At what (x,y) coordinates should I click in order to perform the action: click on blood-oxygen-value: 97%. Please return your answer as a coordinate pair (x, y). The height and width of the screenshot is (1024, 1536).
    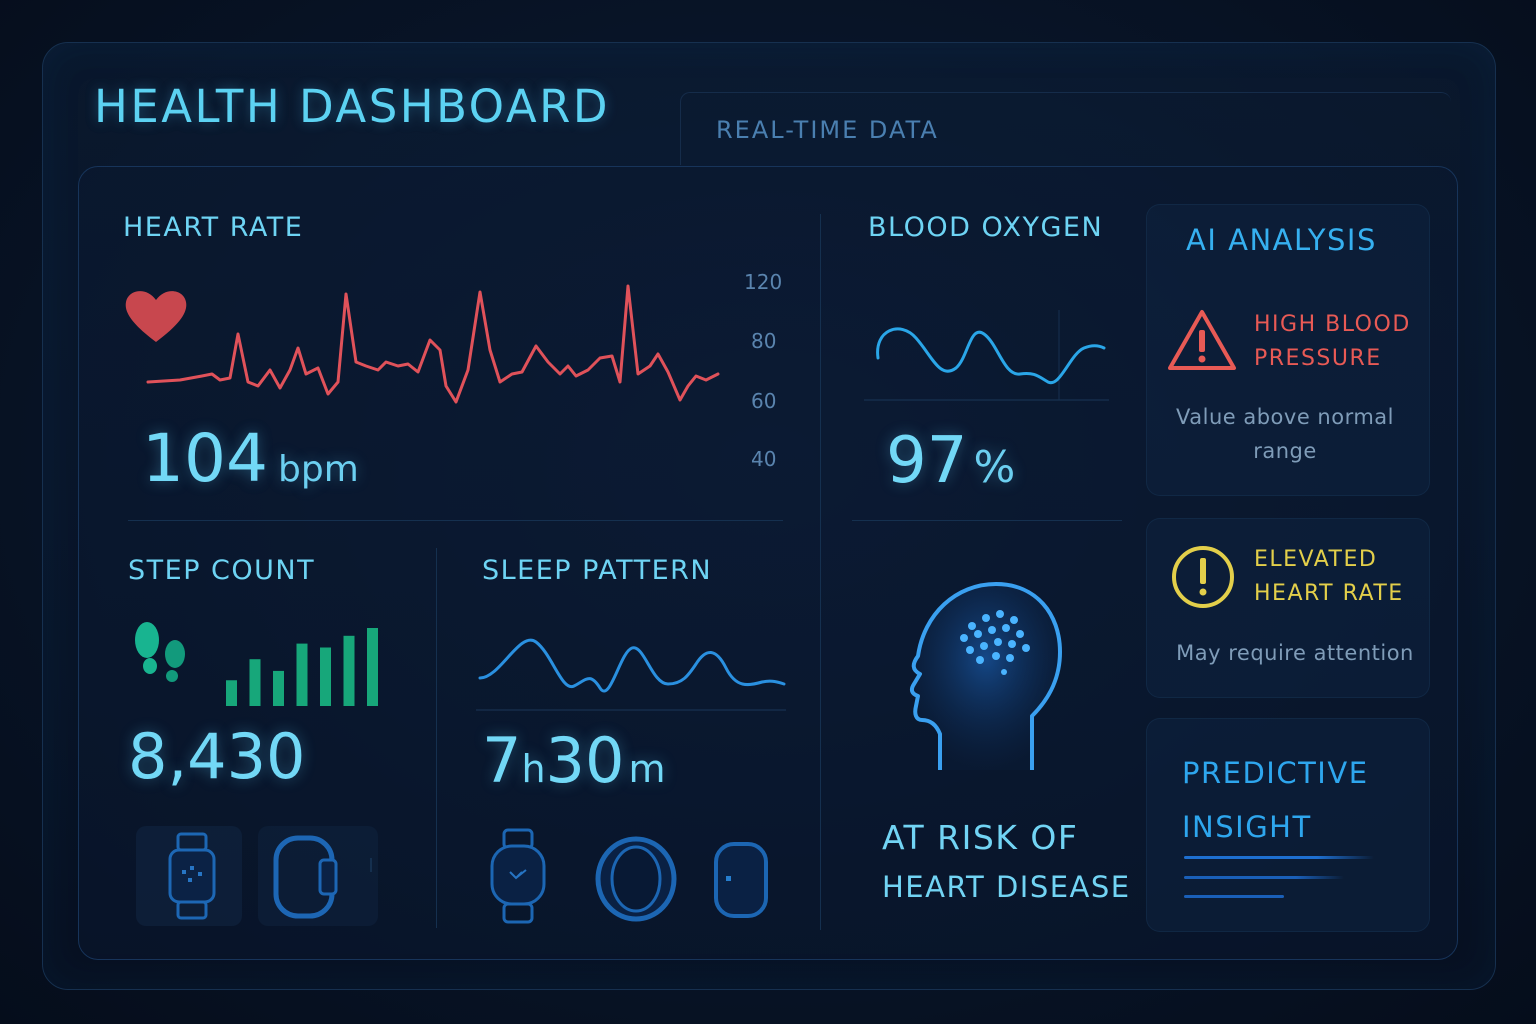
    Looking at the image, I should click on (951, 461).